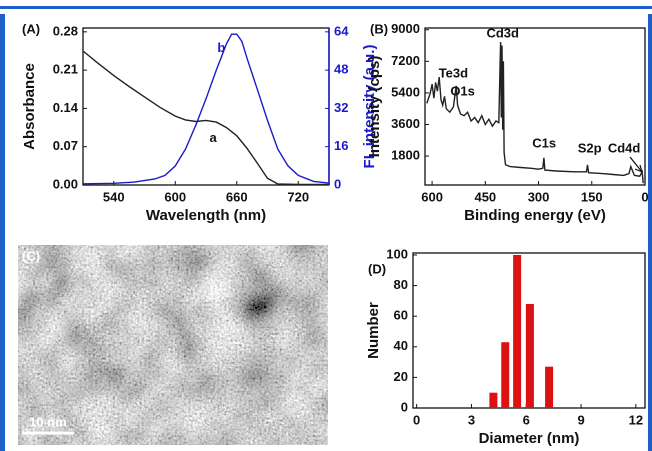  I want to click on y-tick-label: 0.00, so click(65, 183).